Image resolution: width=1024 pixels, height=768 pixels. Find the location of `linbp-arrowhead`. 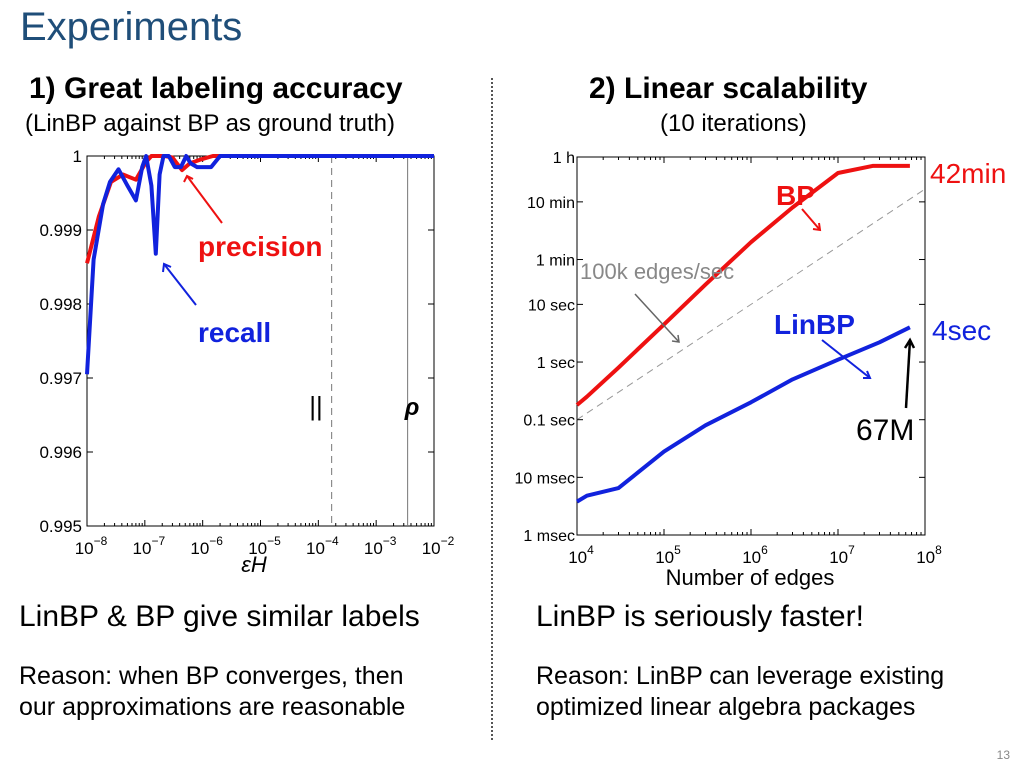

linbp-arrowhead is located at coordinates (867, 374).